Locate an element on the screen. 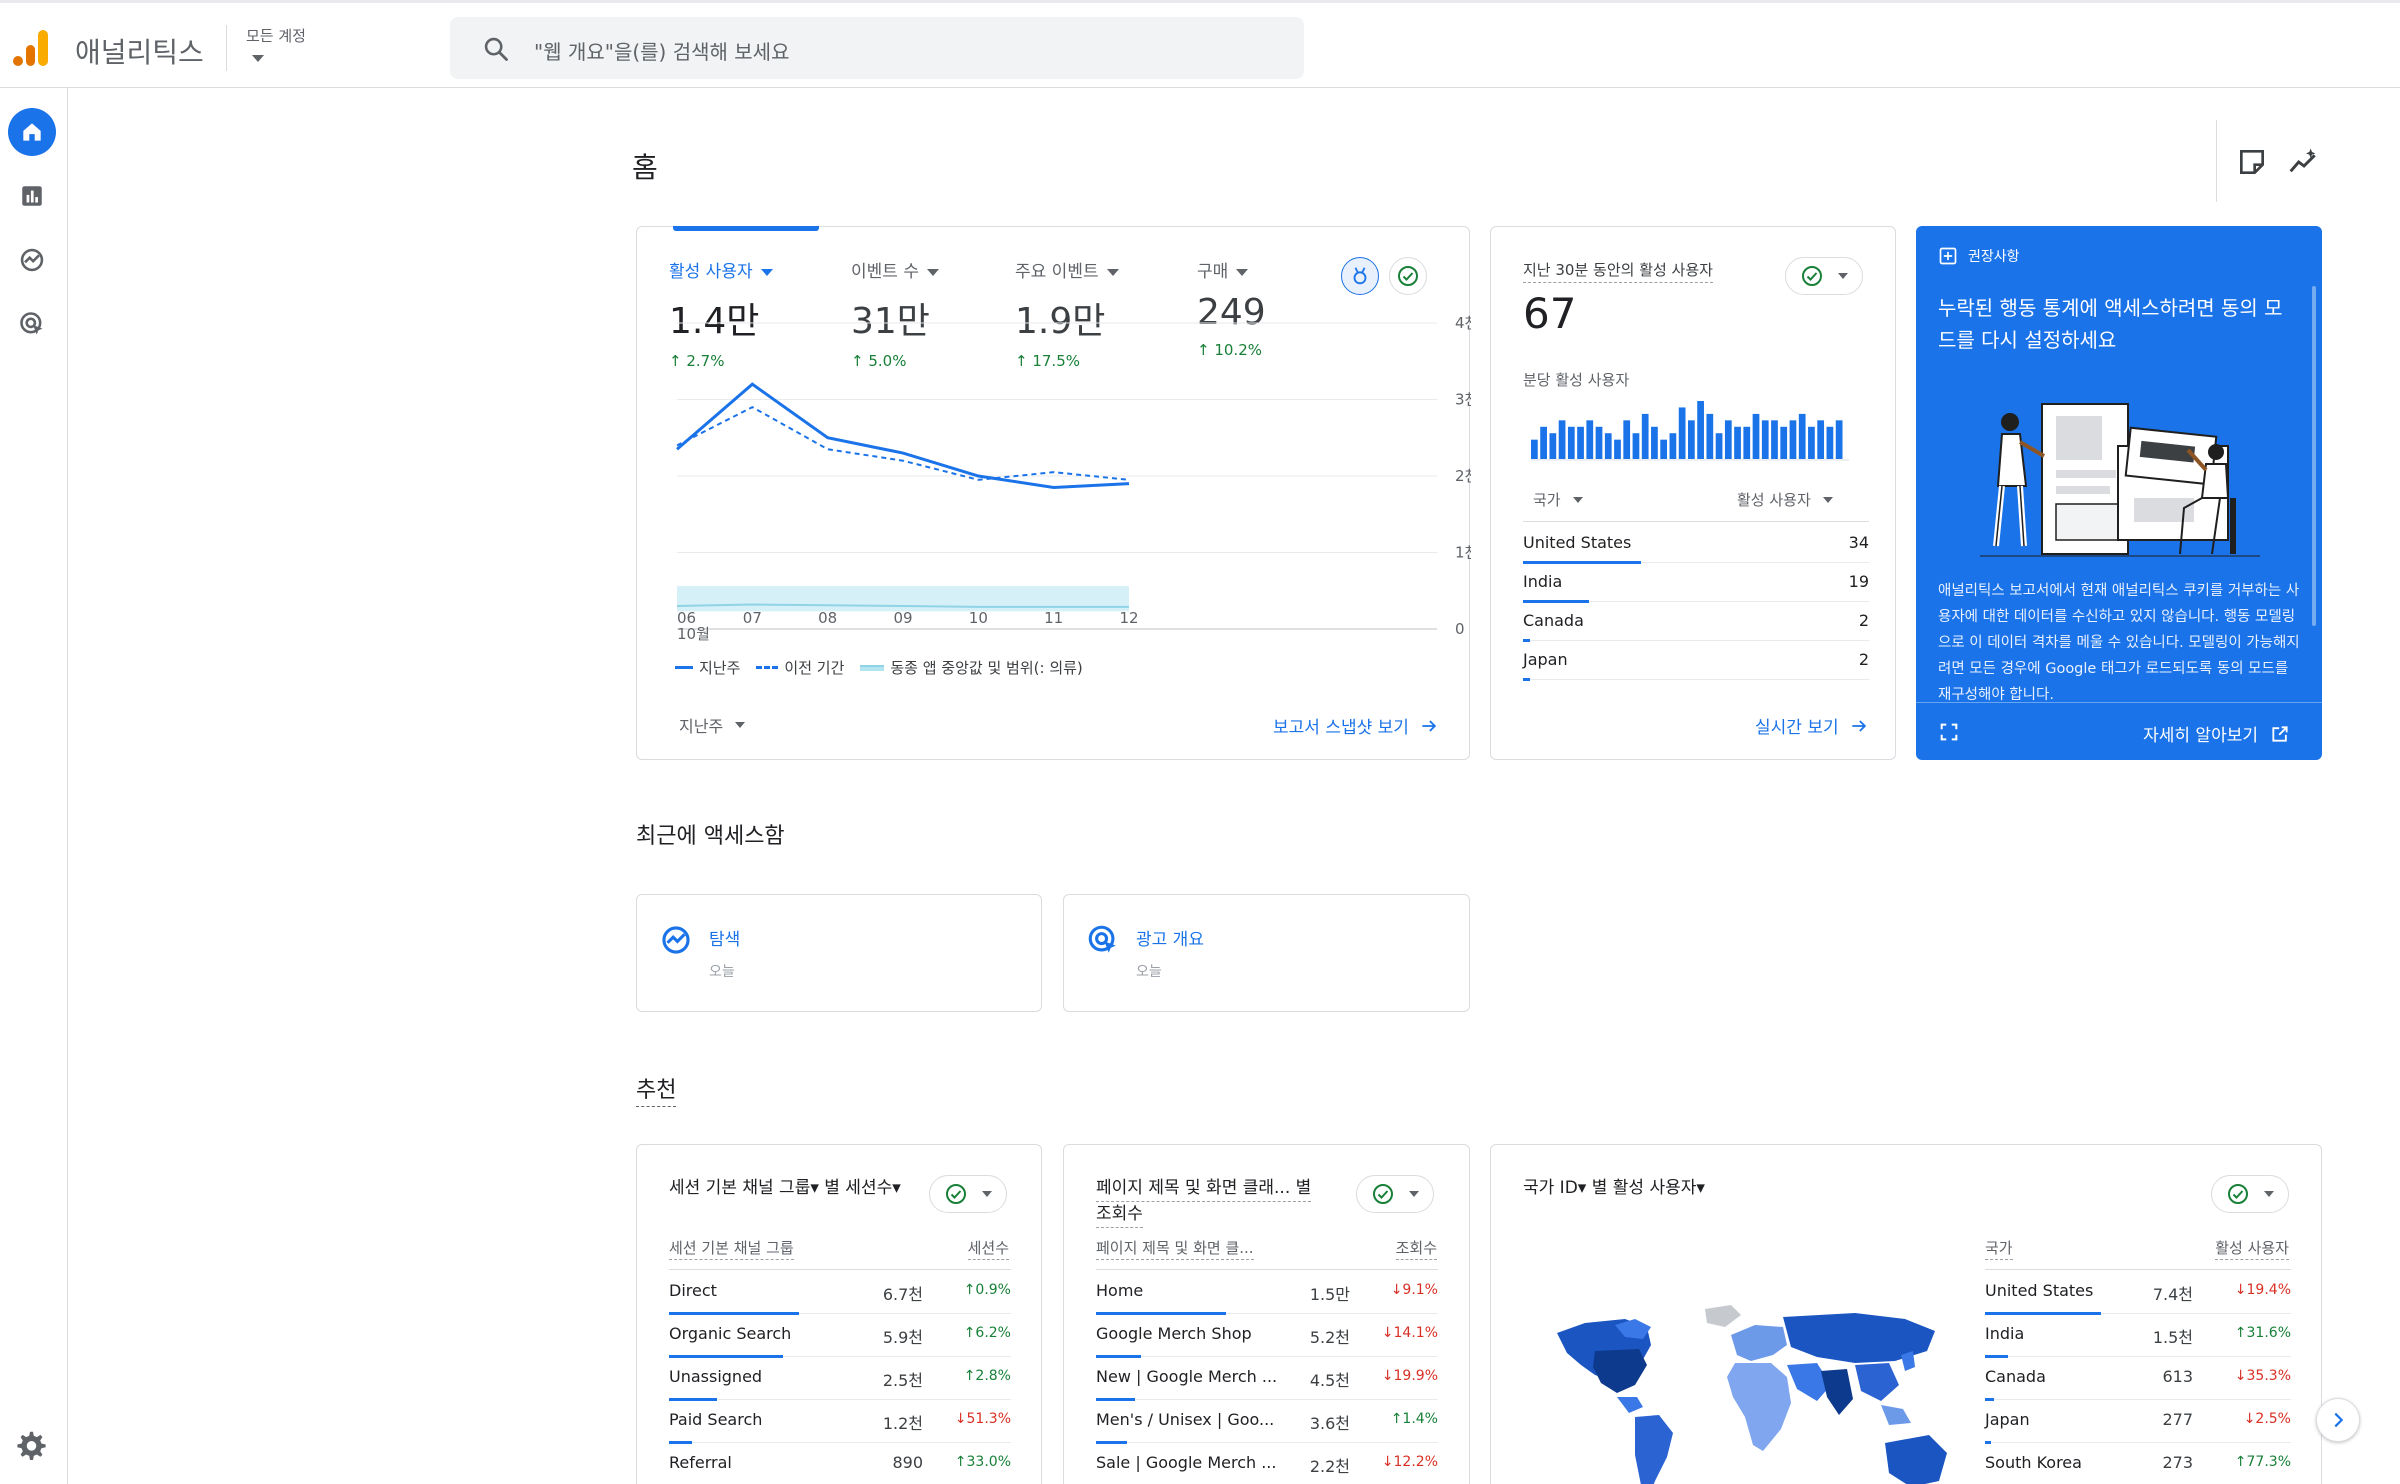 The width and height of the screenshot is (2400, 1484). table-row: Paid Search 1.2천 ↓51.3% is located at coordinates (840, 1422).